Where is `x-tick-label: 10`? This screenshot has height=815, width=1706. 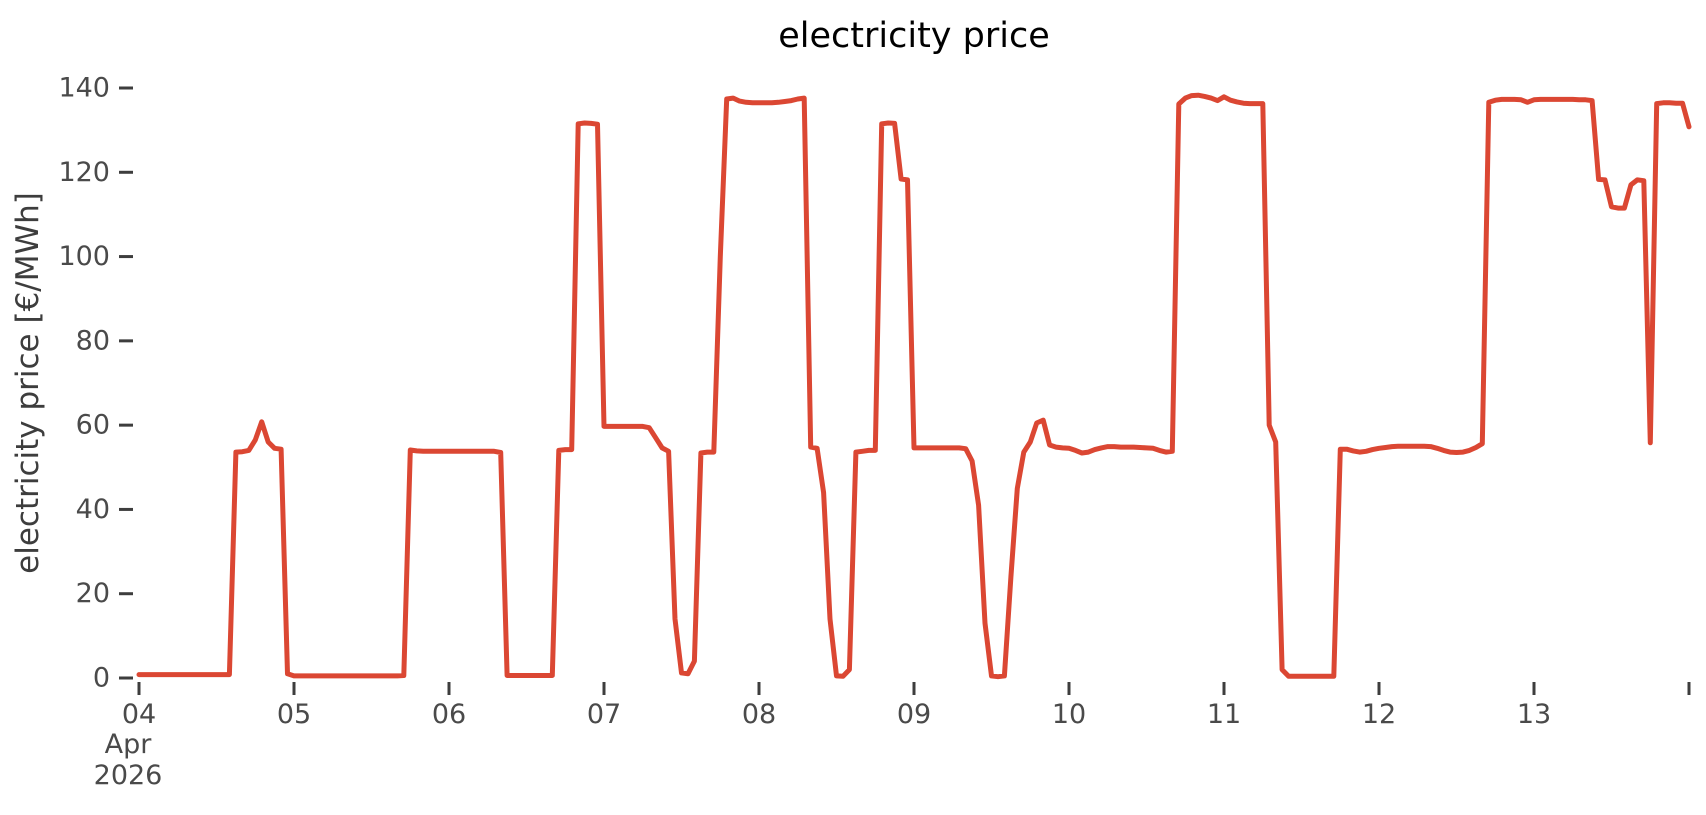
x-tick-label: 10 is located at coordinates (1069, 714).